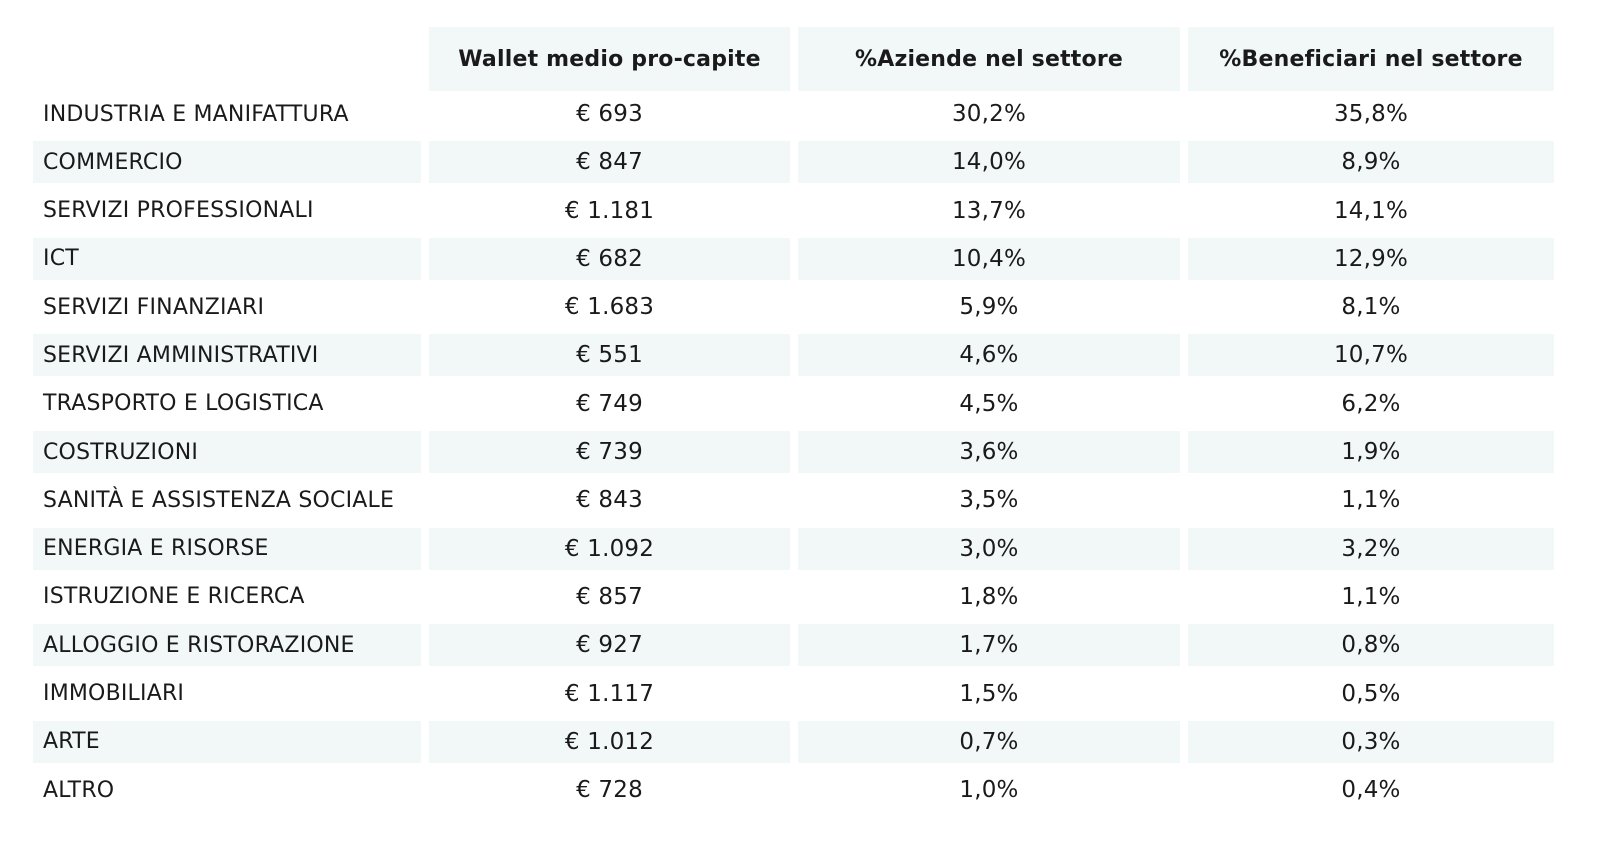  What do you see at coordinates (989, 114) in the screenshot?
I see `cell-aziende: 30,2%` at bounding box center [989, 114].